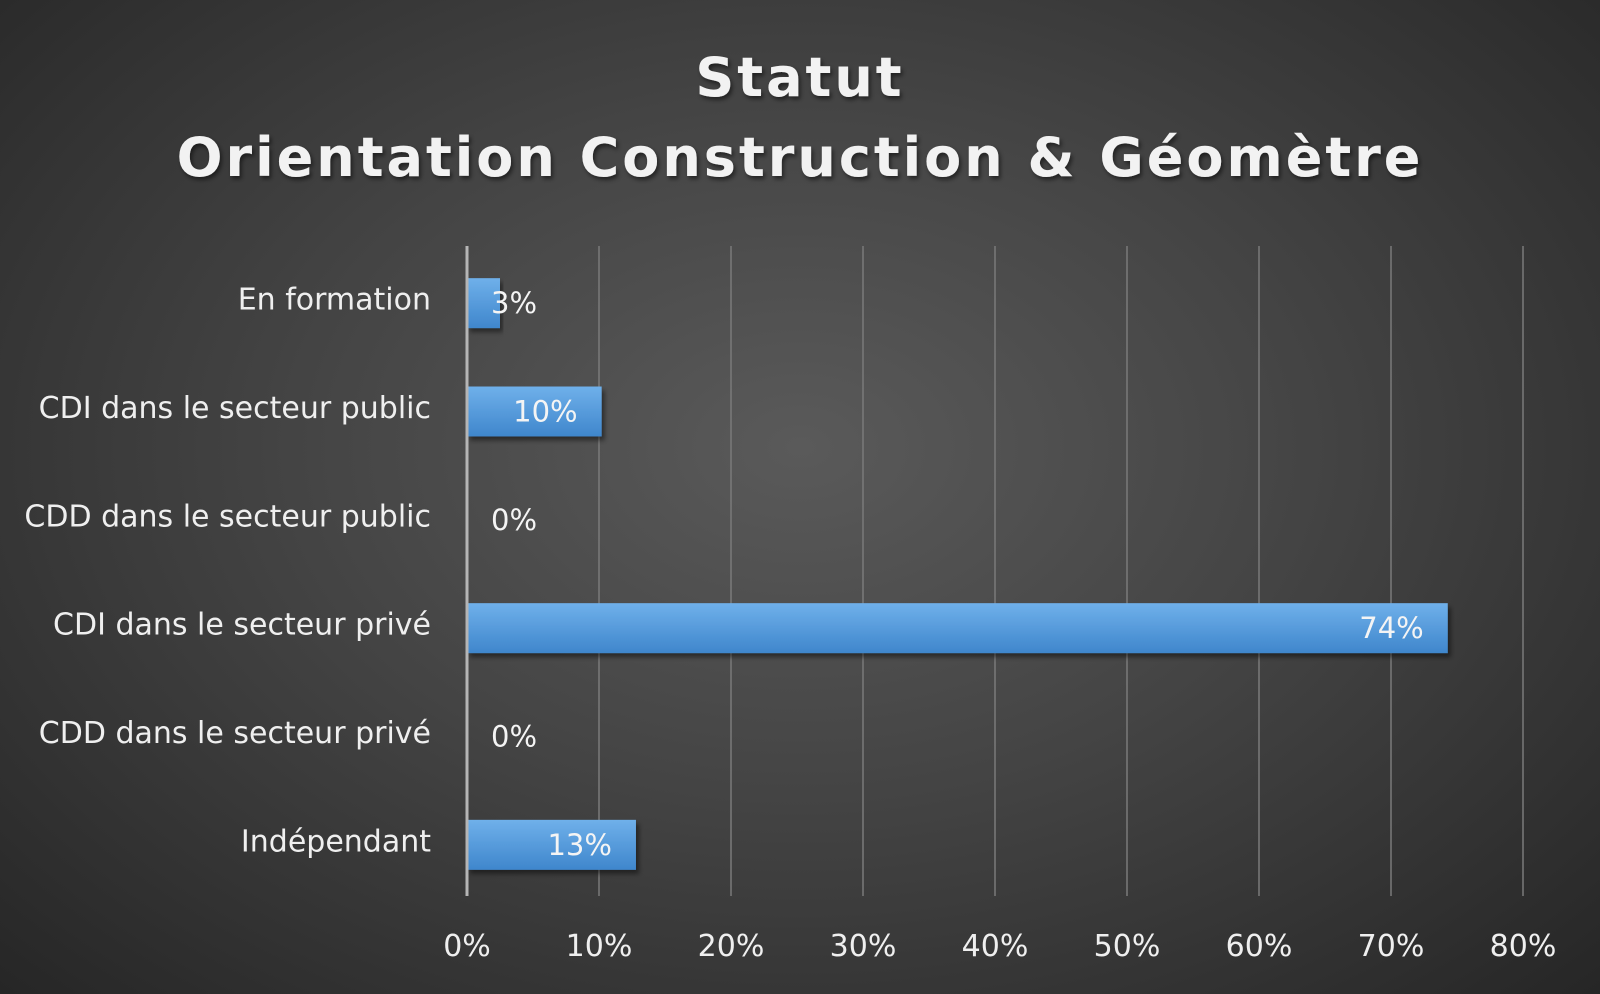 The height and width of the screenshot is (994, 1600). What do you see at coordinates (235, 733) in the screenshot?
I see `category-label: CDD dans le secteur privé` at bounding box center [235, 733].